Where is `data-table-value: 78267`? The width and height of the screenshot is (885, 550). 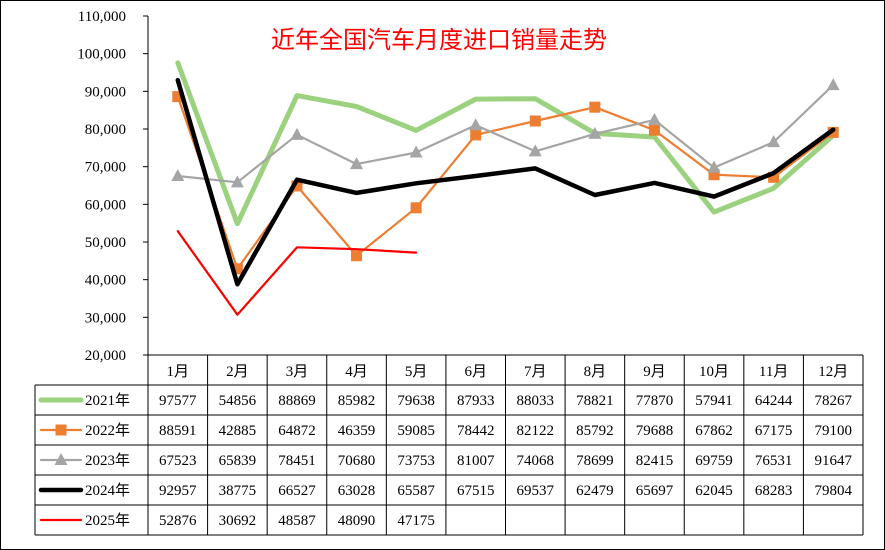 data-table-value: 78267 is located at coordinates (833, 401).